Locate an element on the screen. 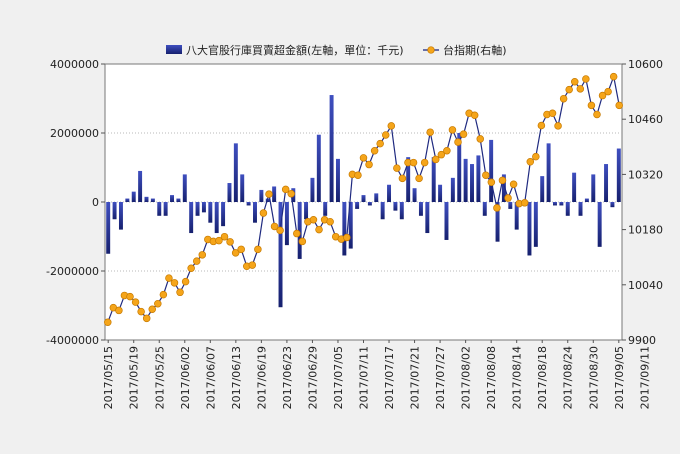 The image size is (680, 454). x-tick-label: 2017/05/19 is located at coordinates (134, 377).